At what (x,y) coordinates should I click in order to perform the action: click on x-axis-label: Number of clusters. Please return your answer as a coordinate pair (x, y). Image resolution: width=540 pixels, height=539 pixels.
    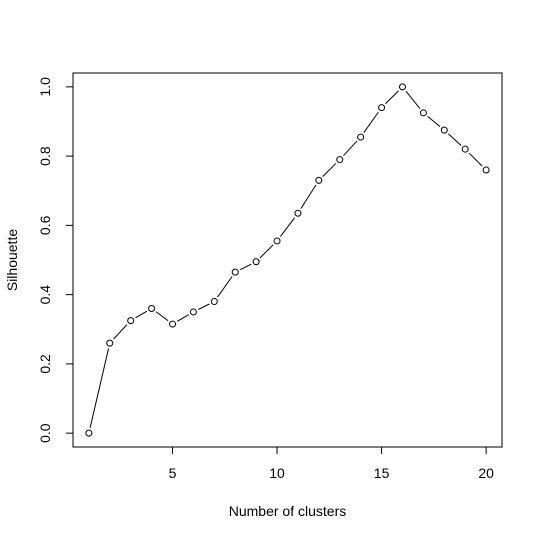
    Looking at the image, I should click on (287, 511).